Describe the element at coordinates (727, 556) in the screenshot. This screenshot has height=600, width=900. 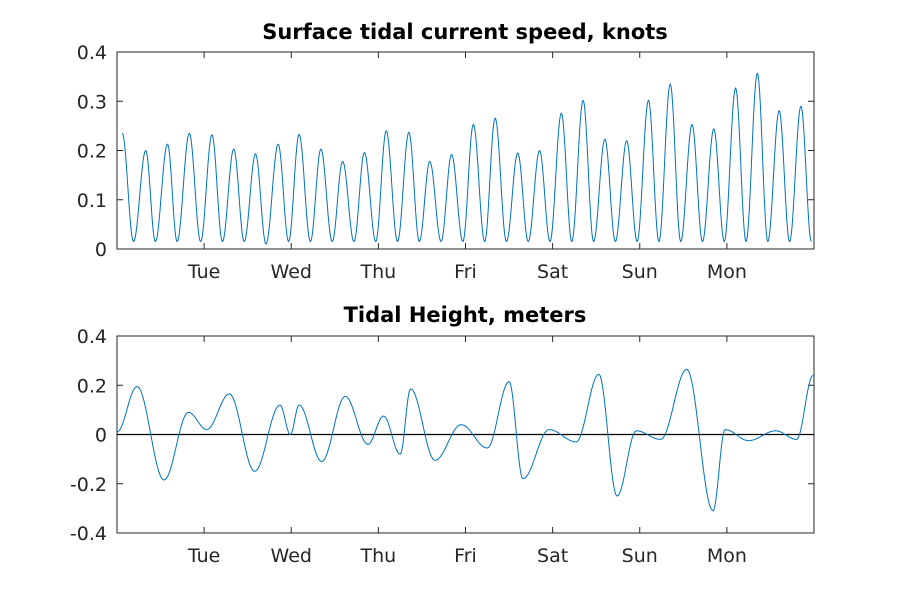
I see `bottom-xtick-label: Mon` at that location.